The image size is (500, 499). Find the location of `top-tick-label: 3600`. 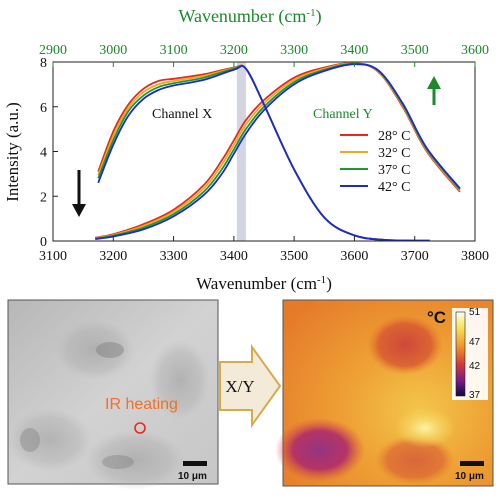

top-tick-label: 3600 is located at coordinates (475, 50).